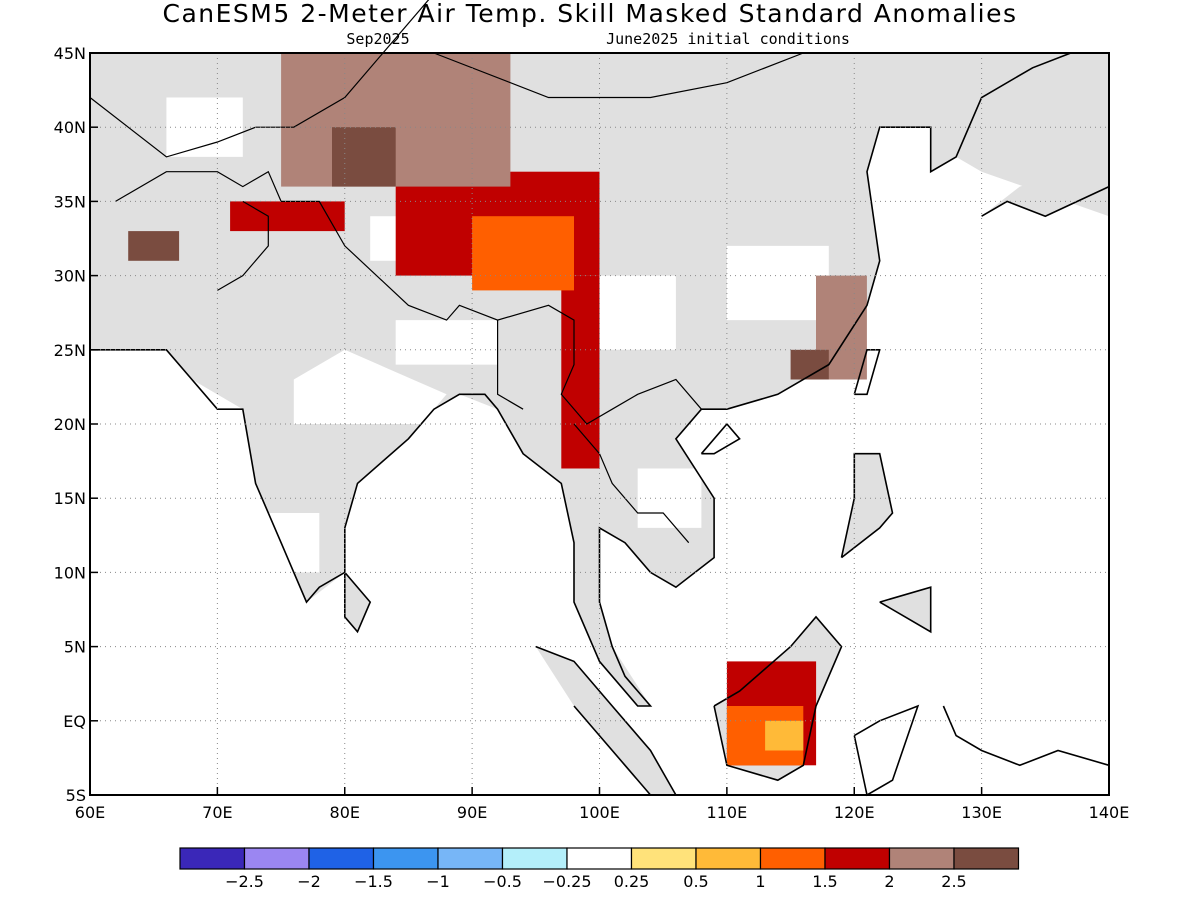 This screenshot has height=900, width=1200. What do you see at coordinates (728, 39) in the screenshot?
I see `init-conditions-label: June2025 initial conditions` at bounding box center [728, 39].